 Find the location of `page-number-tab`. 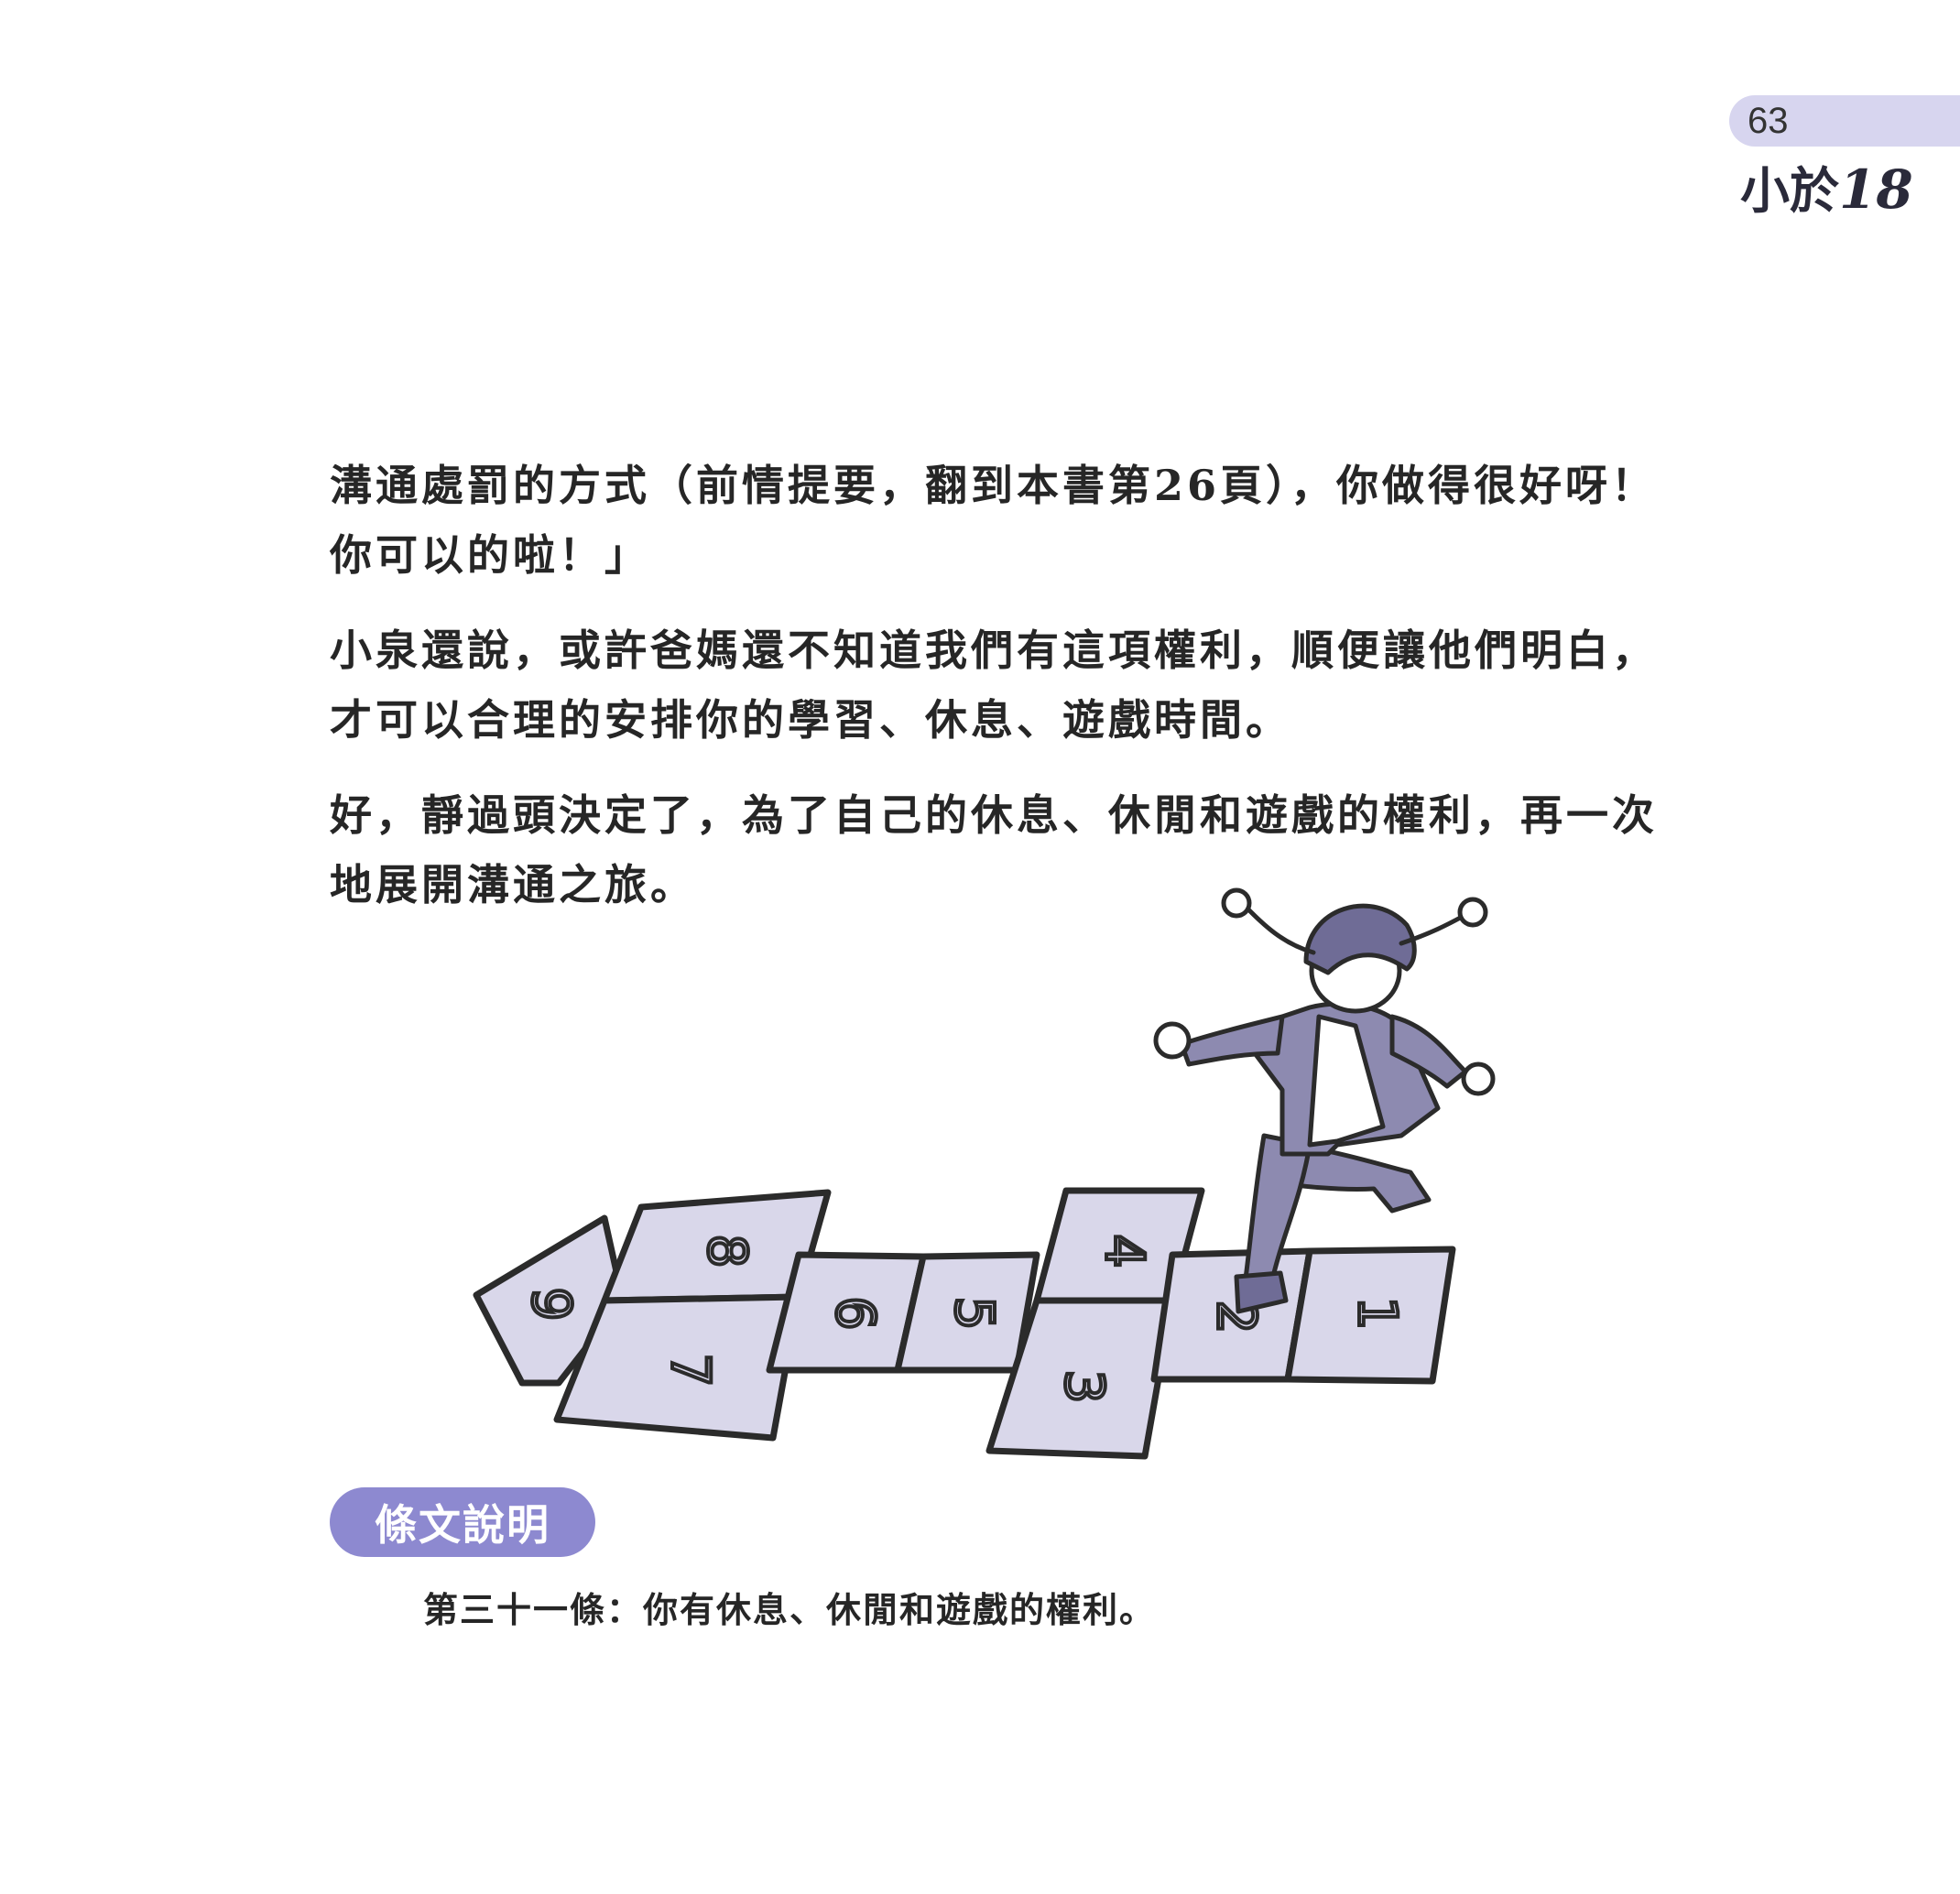

page-number-tab is located at coordinates (1844, 121).